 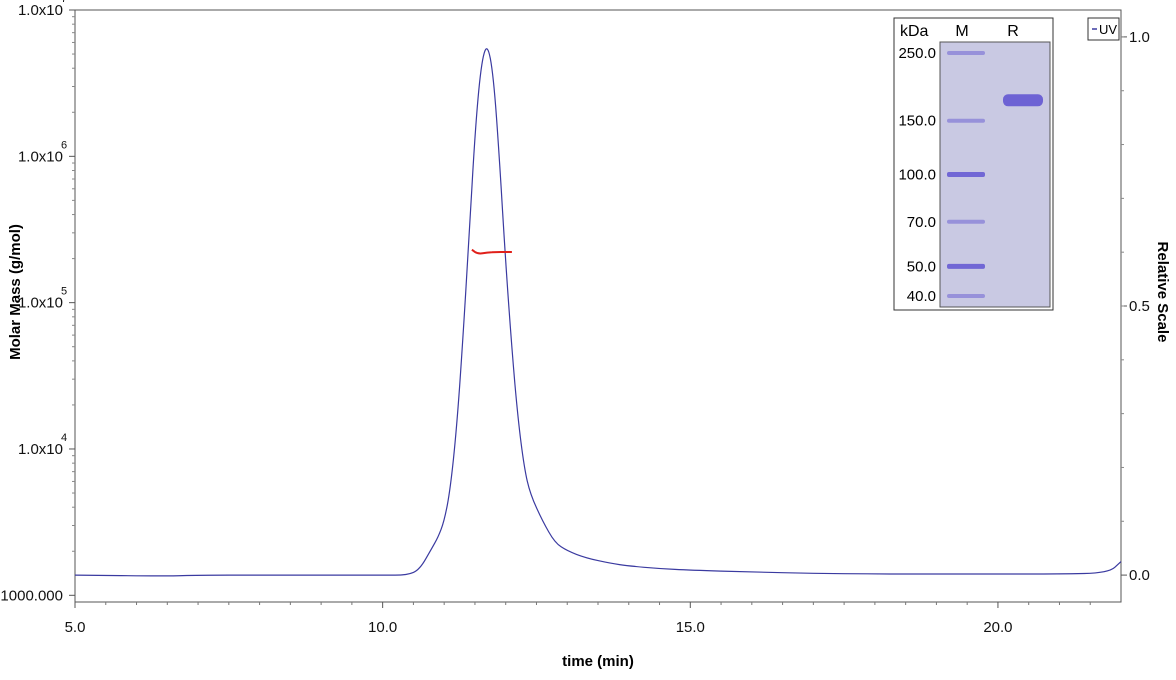 What do you see at coordinates (491, 251) in the screenshot?
I see `molar-mass-series-line` at bounding box center [491, 251].